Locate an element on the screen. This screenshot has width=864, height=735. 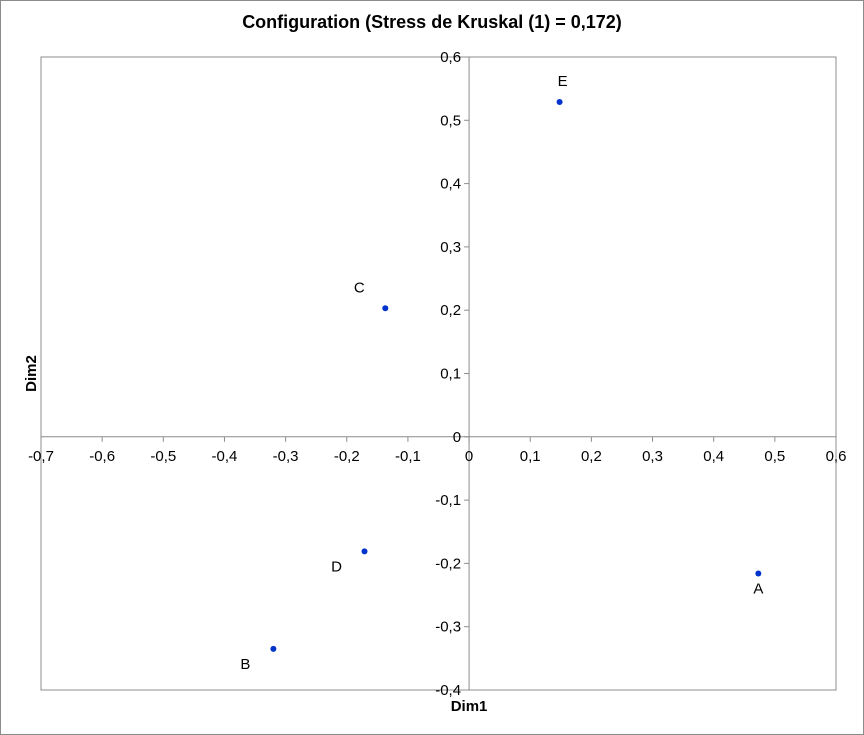
data-label-d: D is located at coordinates (336, 566).